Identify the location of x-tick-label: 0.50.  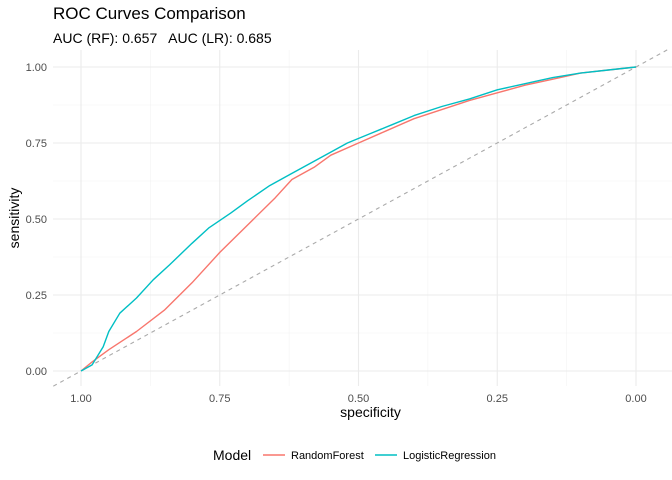
(358, 399).